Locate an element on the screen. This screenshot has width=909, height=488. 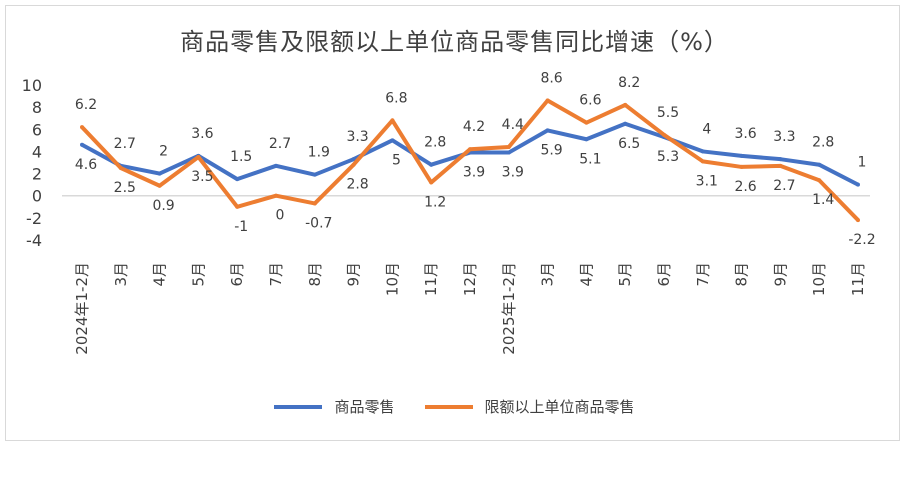
legend-item: 限额以上单位商品零售 is located at coordinates (529, 406).